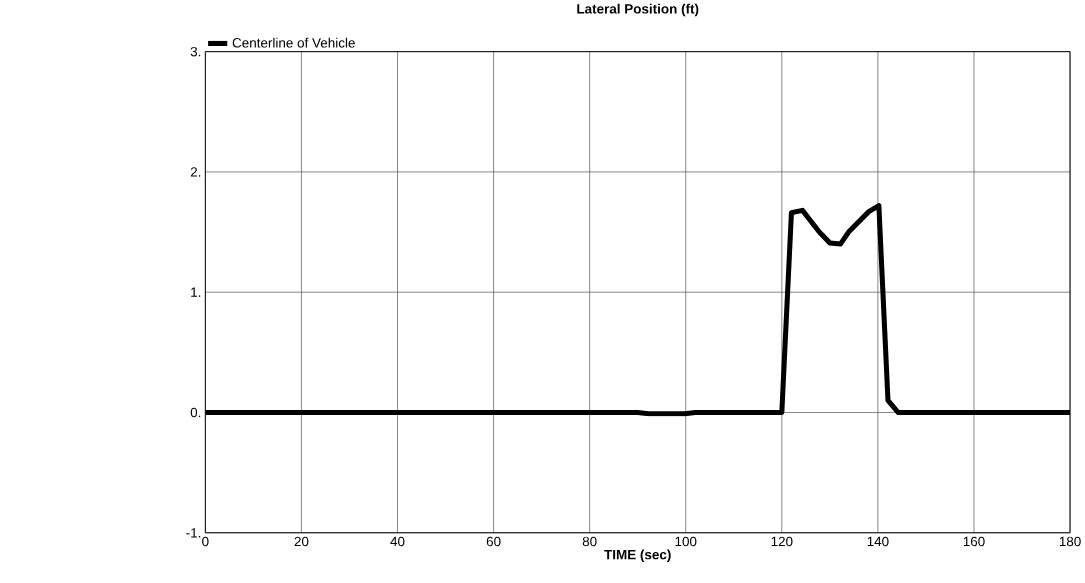  What do you see at coordinates (195, 412) in the screenshot?
I see `y-tick-label: 0.` at bounding box center [195, 412].